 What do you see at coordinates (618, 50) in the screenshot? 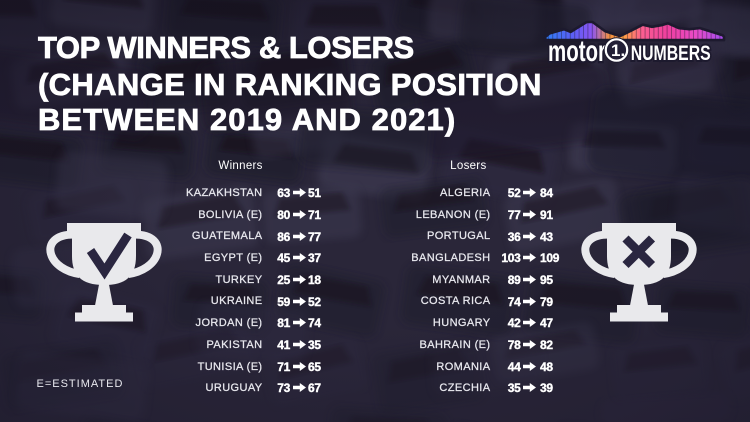
I see `svg-text: 1.` at bounding box center [618, 50].